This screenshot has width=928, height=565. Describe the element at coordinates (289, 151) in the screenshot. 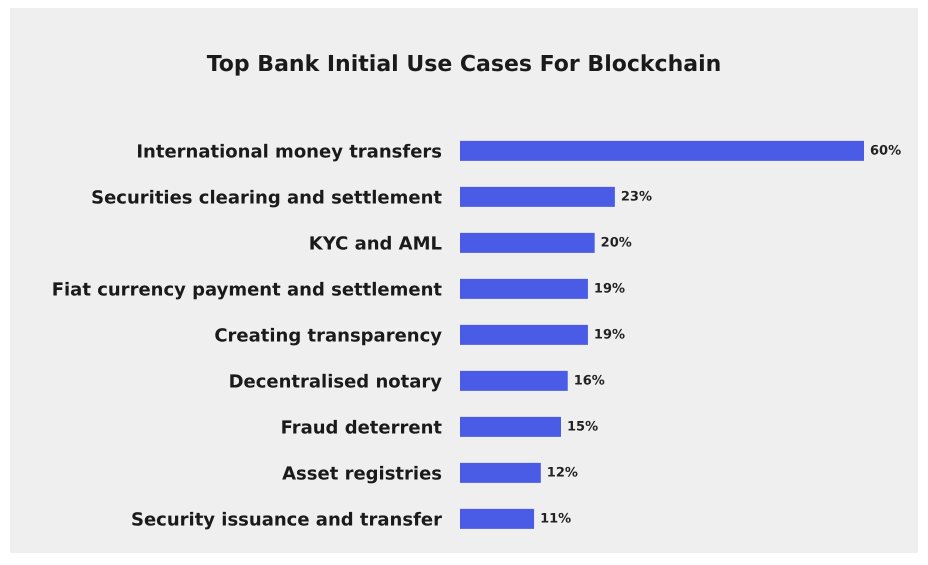

I see `y-tick-label: International money transfers` at that location.